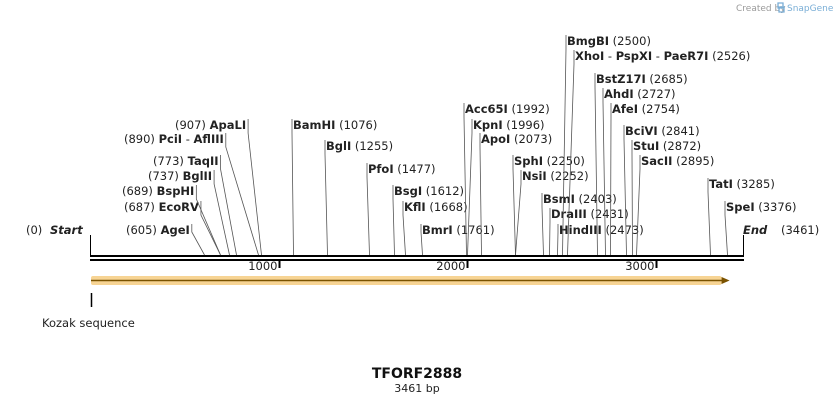 The height and width of the screenshot is (404, 834). I want to click on feature-label-kozak: Kozak sequence, so click(88, 323).